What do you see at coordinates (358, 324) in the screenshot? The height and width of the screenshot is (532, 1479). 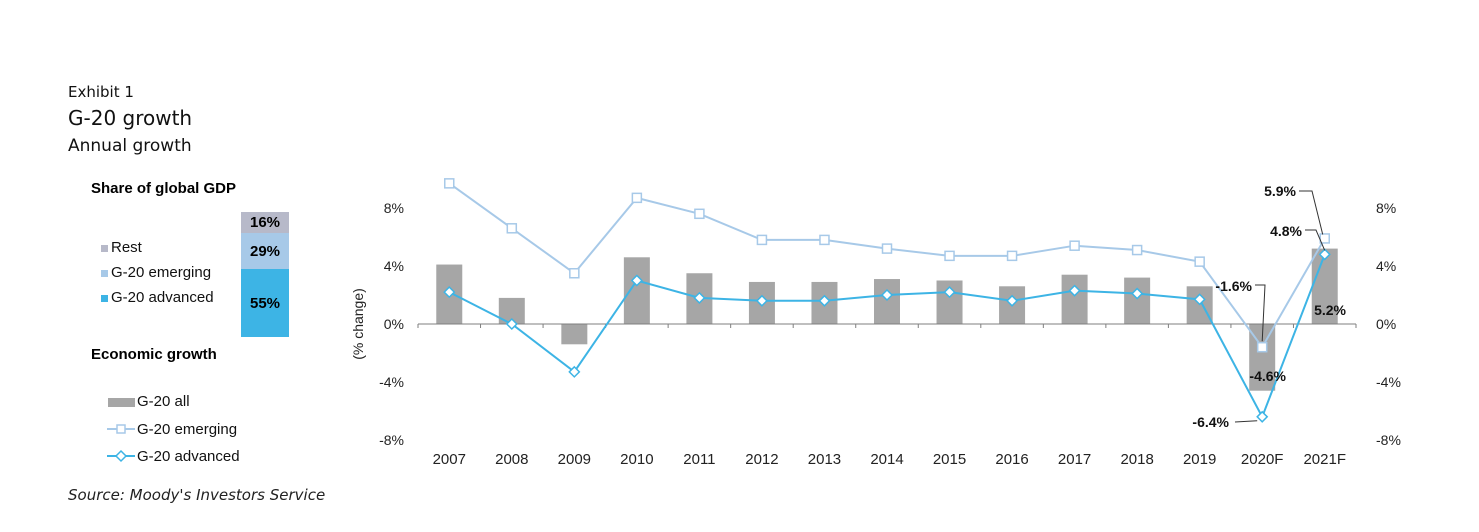 I see `y-axis-title: (% change)` at bounding box center [358, 324].